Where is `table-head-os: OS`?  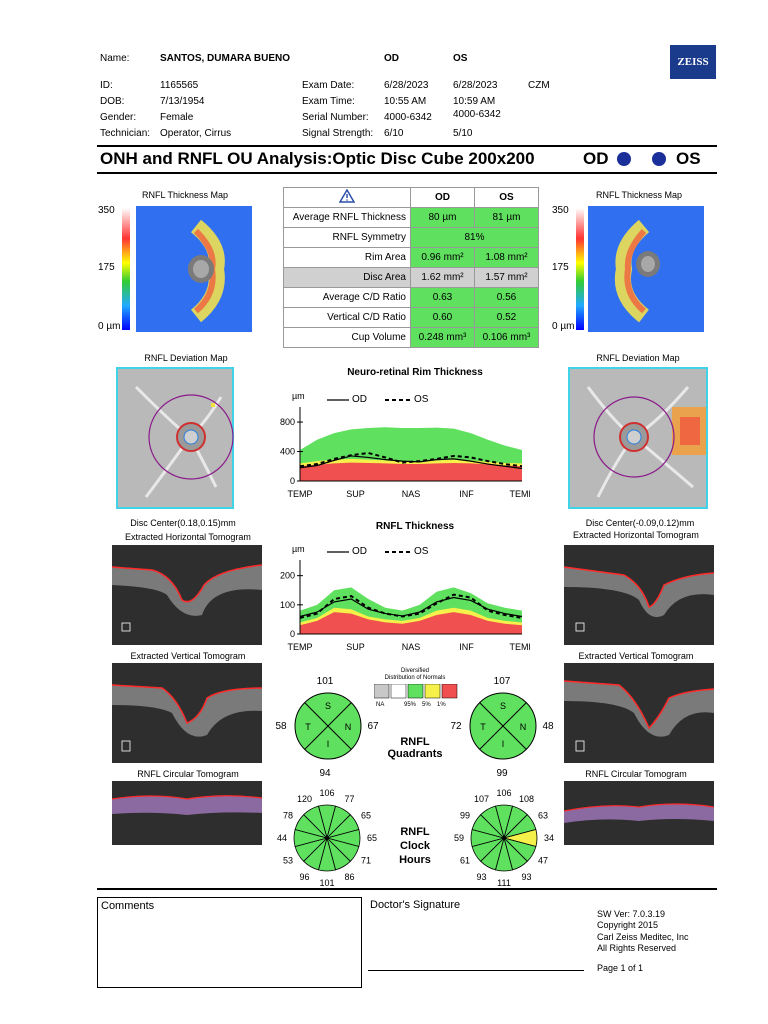 table-head-os: OS is located at coordinates (506, 197).